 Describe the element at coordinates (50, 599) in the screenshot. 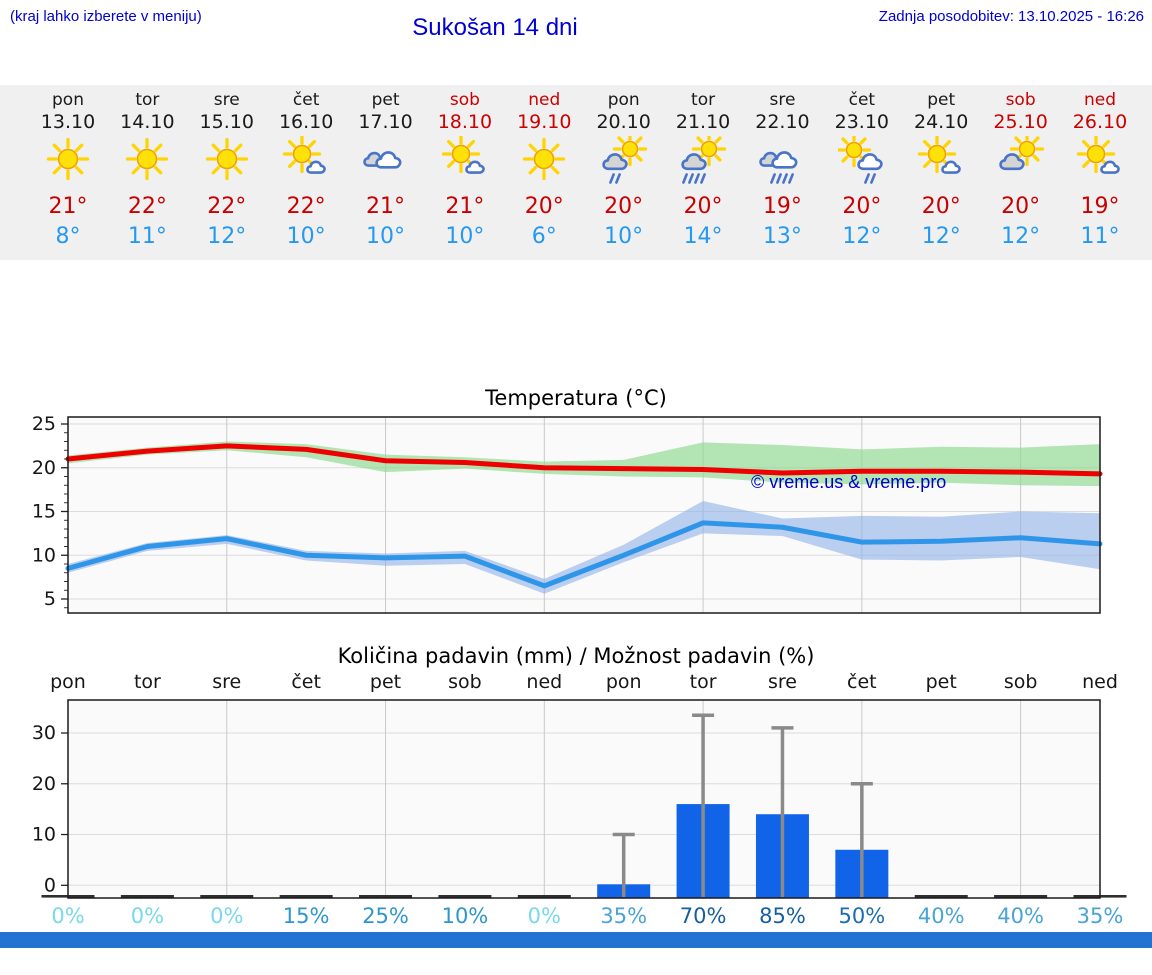

I see `svg-text: 5` at that location.